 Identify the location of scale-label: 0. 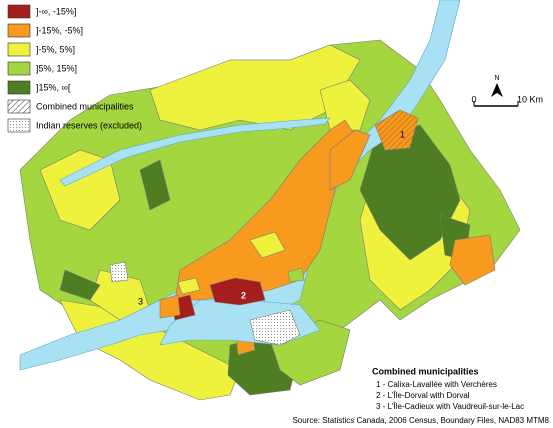
(473, 99).